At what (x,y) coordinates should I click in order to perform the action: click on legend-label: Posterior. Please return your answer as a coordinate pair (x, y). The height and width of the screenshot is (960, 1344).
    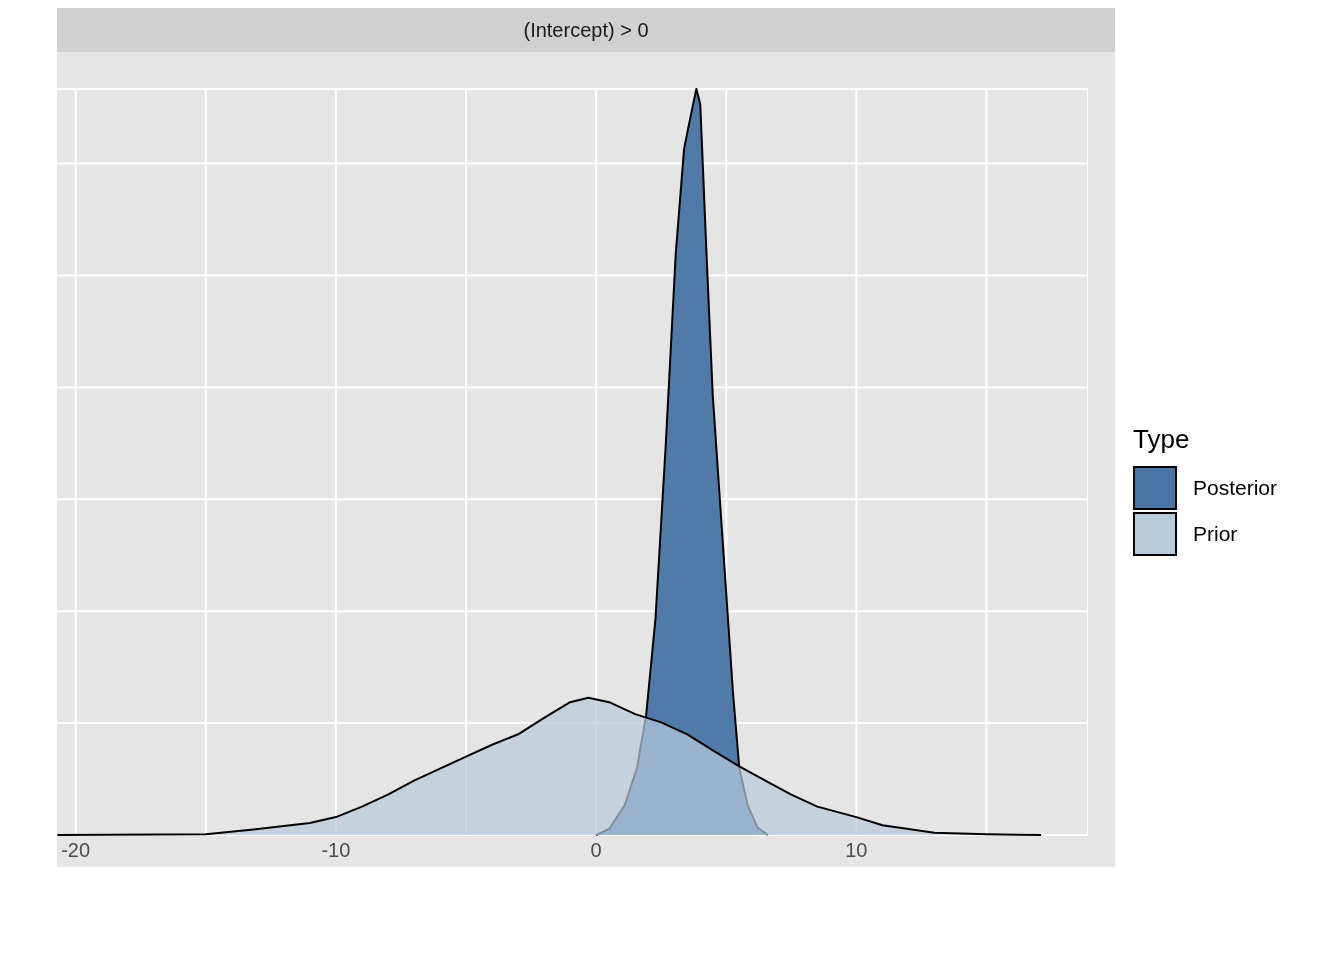
    Looking at the image, I should click on (1235, 487).